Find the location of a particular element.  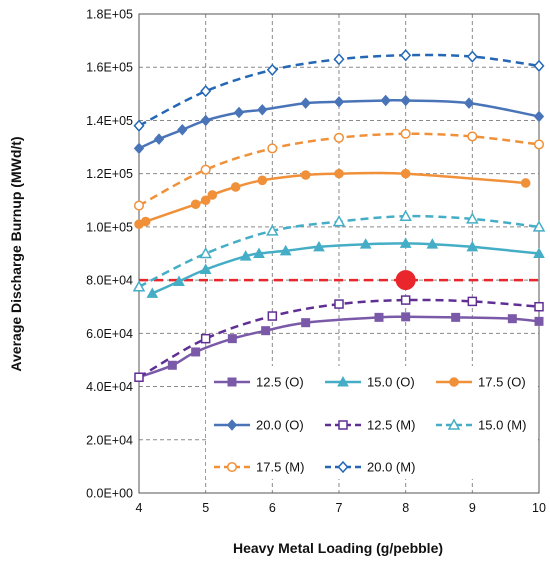

legend-item: 12.5 (O) is located at coordinates (259, 382).